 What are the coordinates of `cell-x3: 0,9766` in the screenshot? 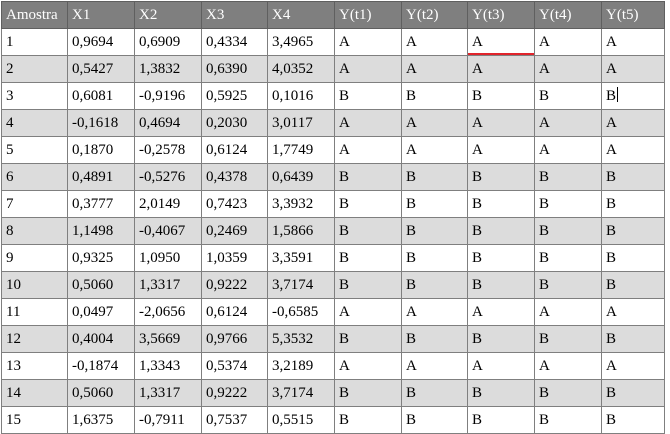 It's located at (234, 339).